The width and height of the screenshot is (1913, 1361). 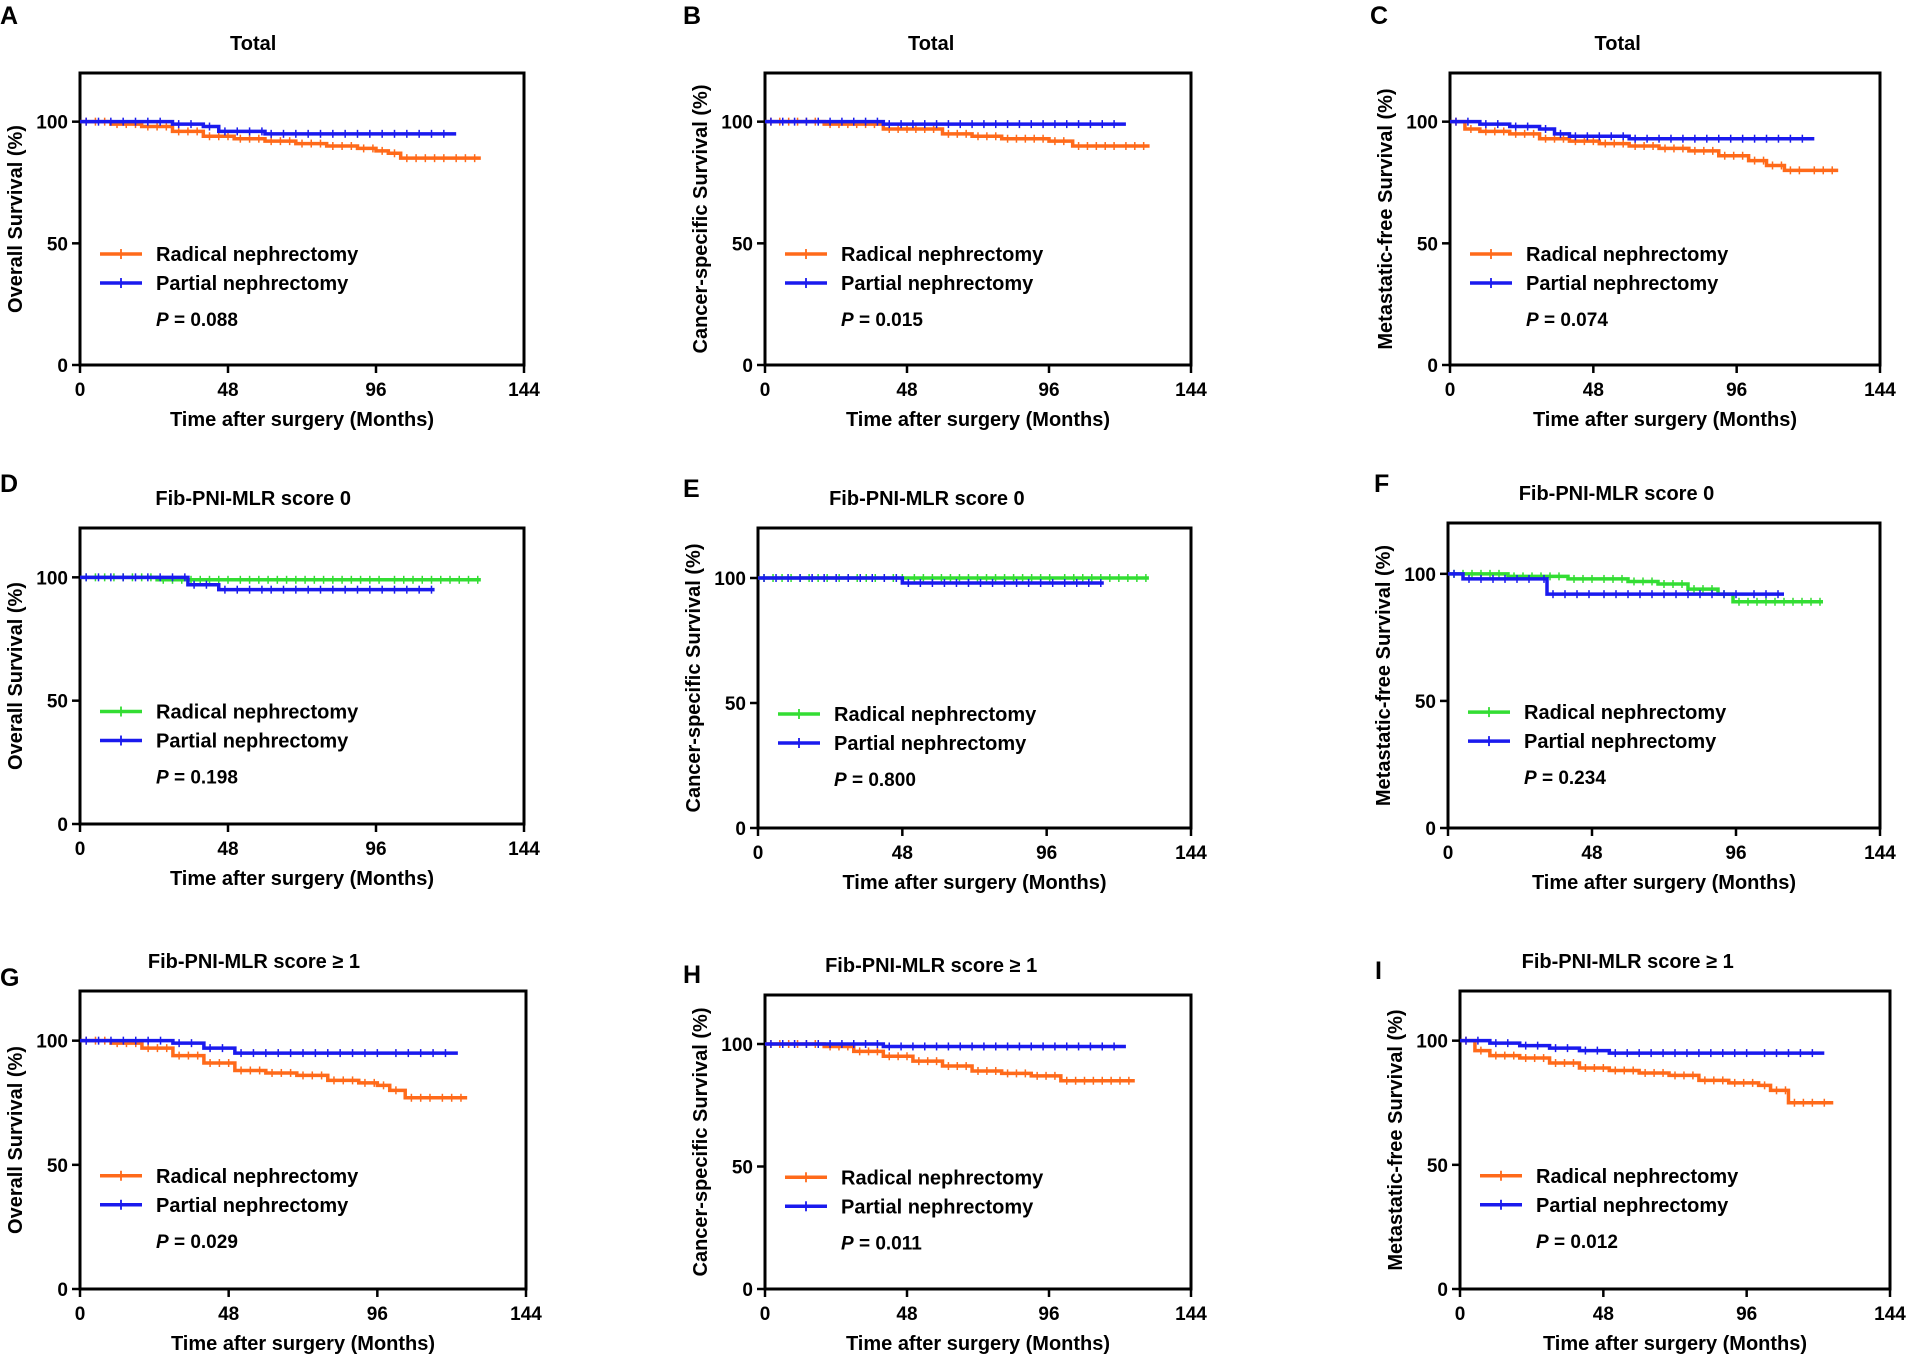 I want to click on x-axis-label-a: Time after surgery (Months), so click(x=302, y=420).